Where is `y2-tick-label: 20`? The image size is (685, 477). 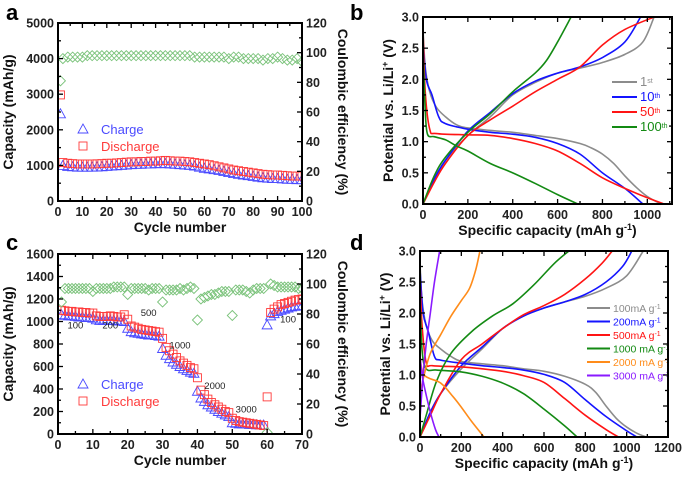
y2-tick-label: 20 is located at coordinates (313, 405).